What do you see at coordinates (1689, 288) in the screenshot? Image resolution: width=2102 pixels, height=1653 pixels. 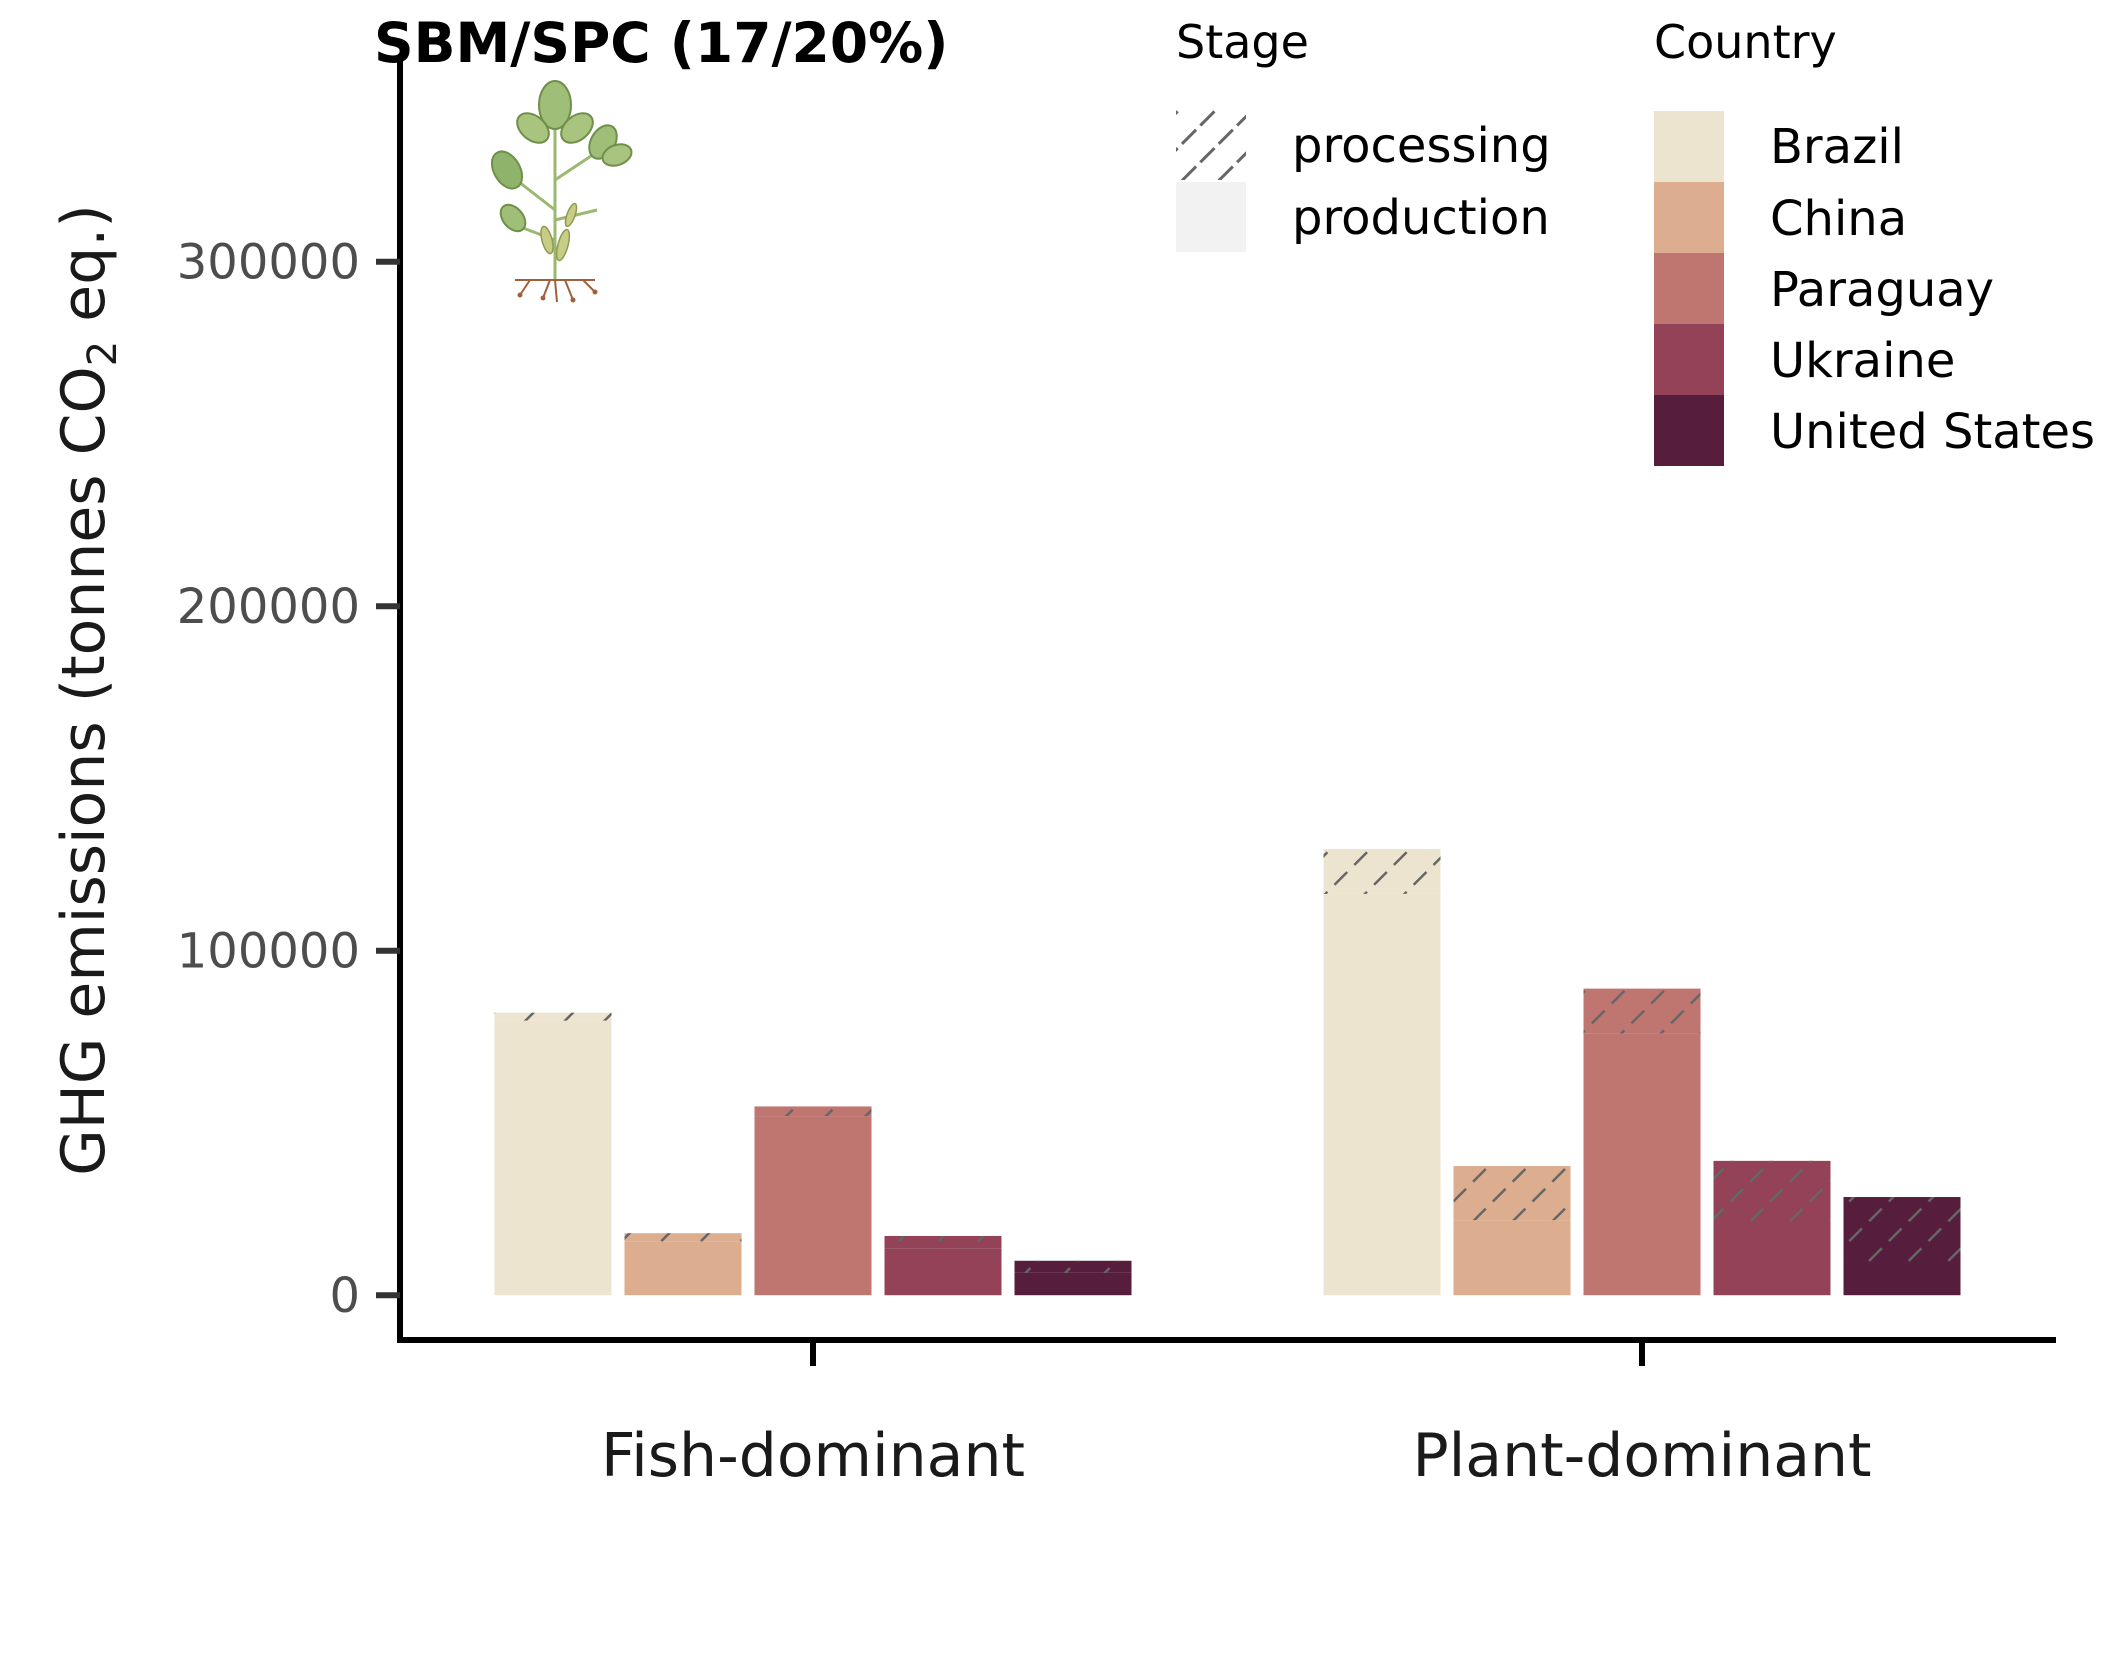 I see `legend-key-paraguay` at bounding box center [1689, 288].